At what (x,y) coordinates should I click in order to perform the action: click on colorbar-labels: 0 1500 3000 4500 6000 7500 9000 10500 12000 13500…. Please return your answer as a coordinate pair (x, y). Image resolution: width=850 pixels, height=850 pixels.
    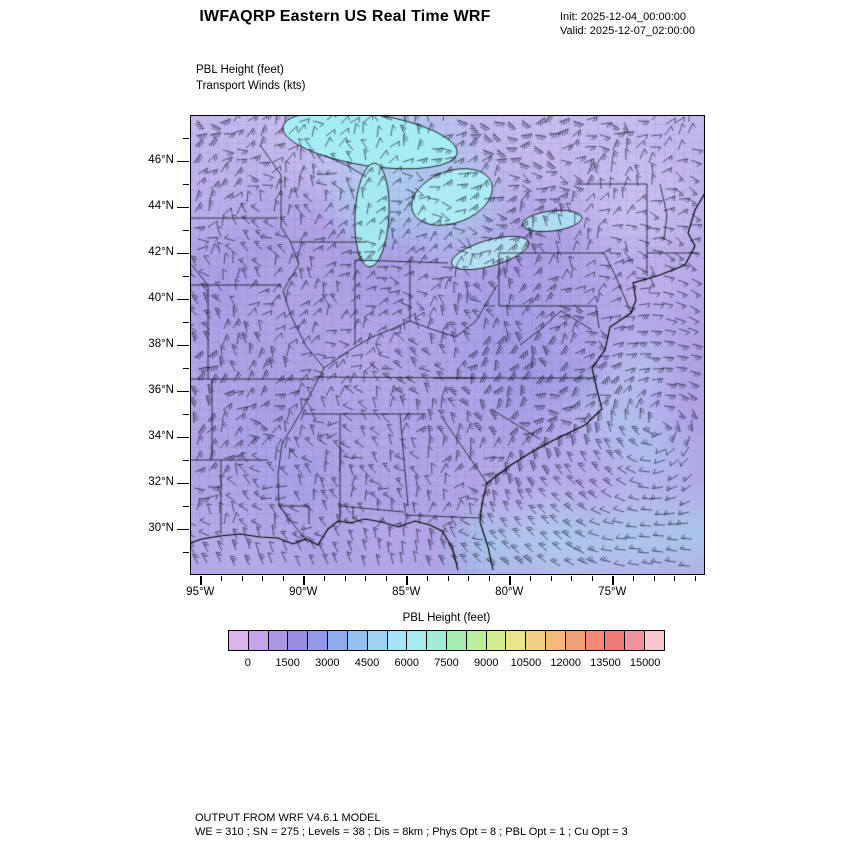
    Looking at the image, I should click on (446, 664).